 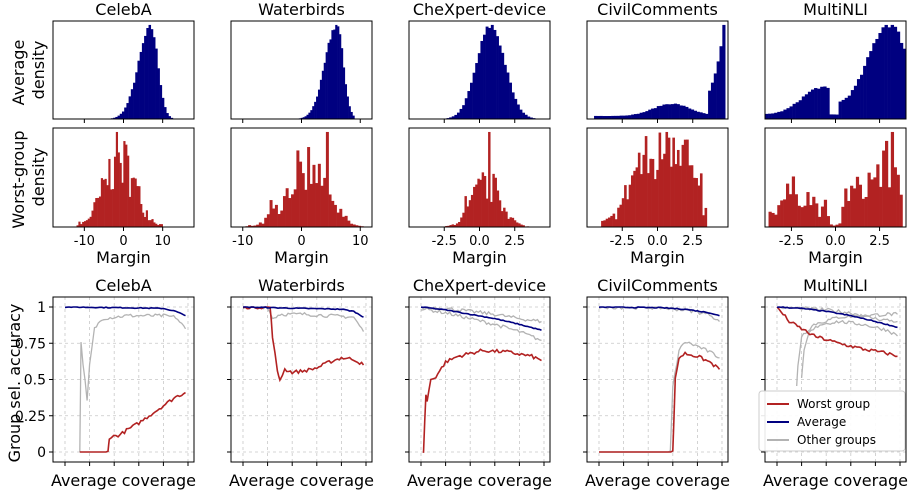 I want to click on legend-label-other: Other groups, so click(x=836, y=440).